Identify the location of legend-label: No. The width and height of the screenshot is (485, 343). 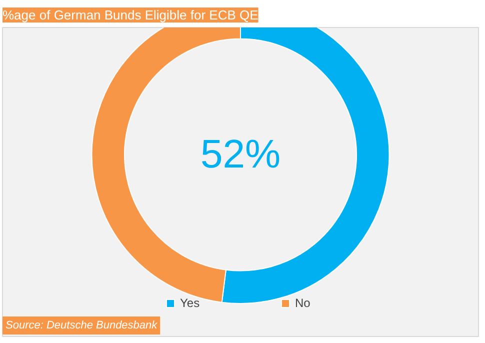
(303, 303).